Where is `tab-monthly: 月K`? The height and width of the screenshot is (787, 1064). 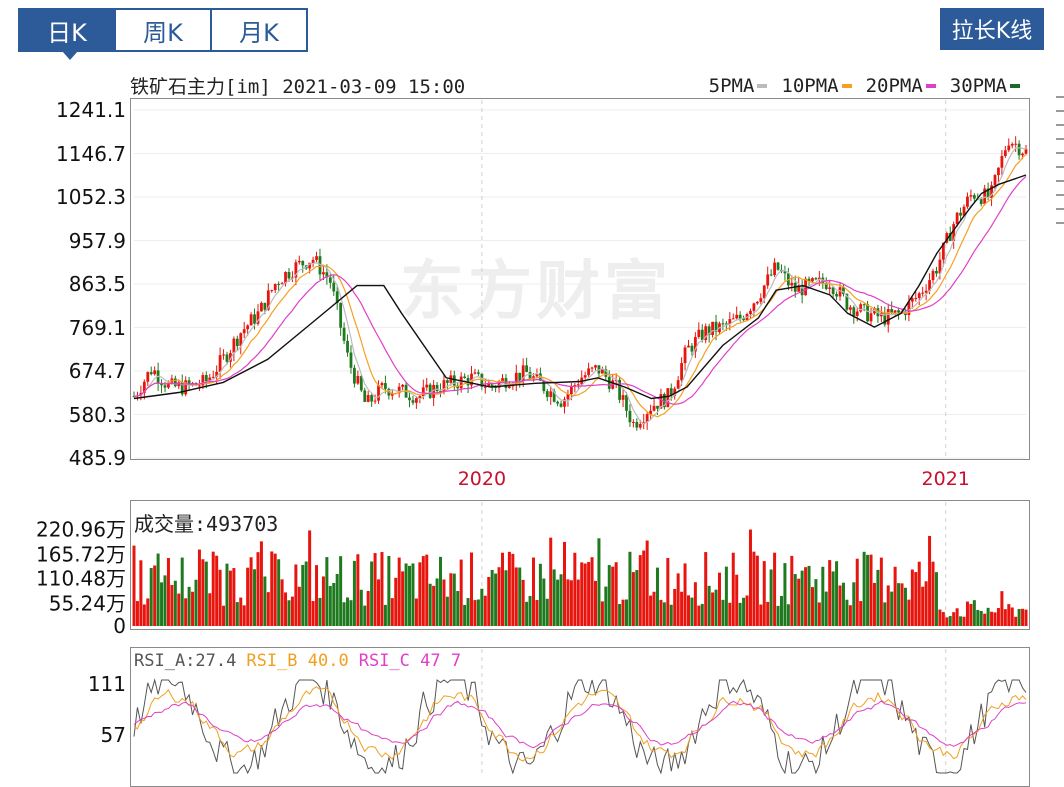 tab-monthly: 月K is located at coordinates (259, 30).